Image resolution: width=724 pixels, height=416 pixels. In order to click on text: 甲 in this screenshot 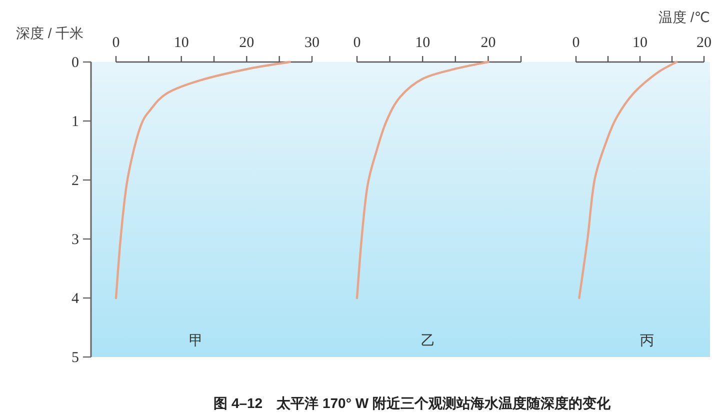, I will do `click(196, 340)`.